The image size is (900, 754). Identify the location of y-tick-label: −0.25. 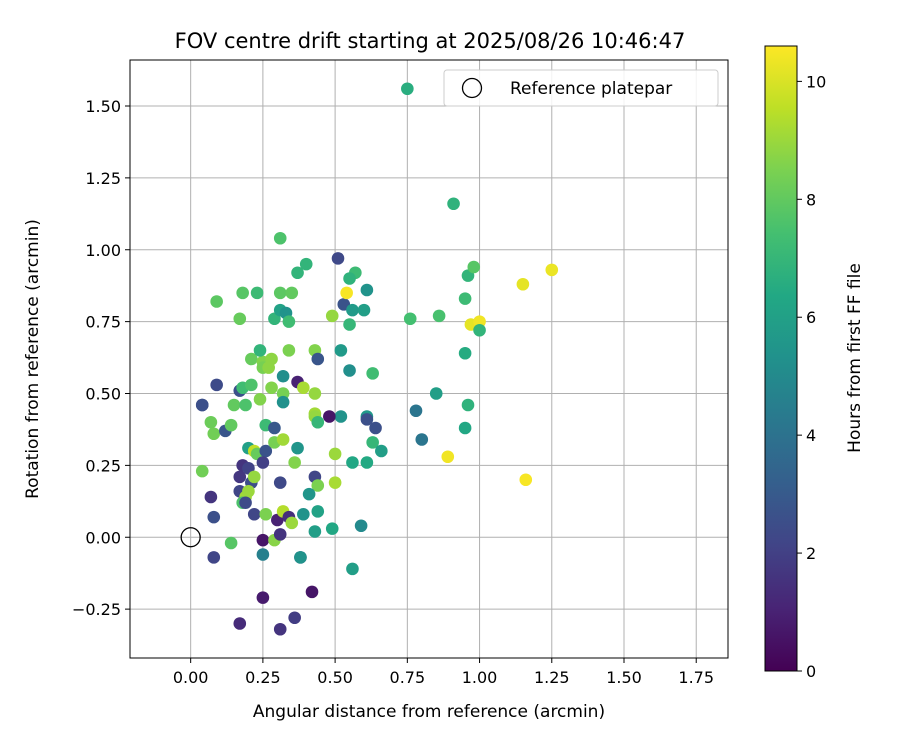
(96, 609).